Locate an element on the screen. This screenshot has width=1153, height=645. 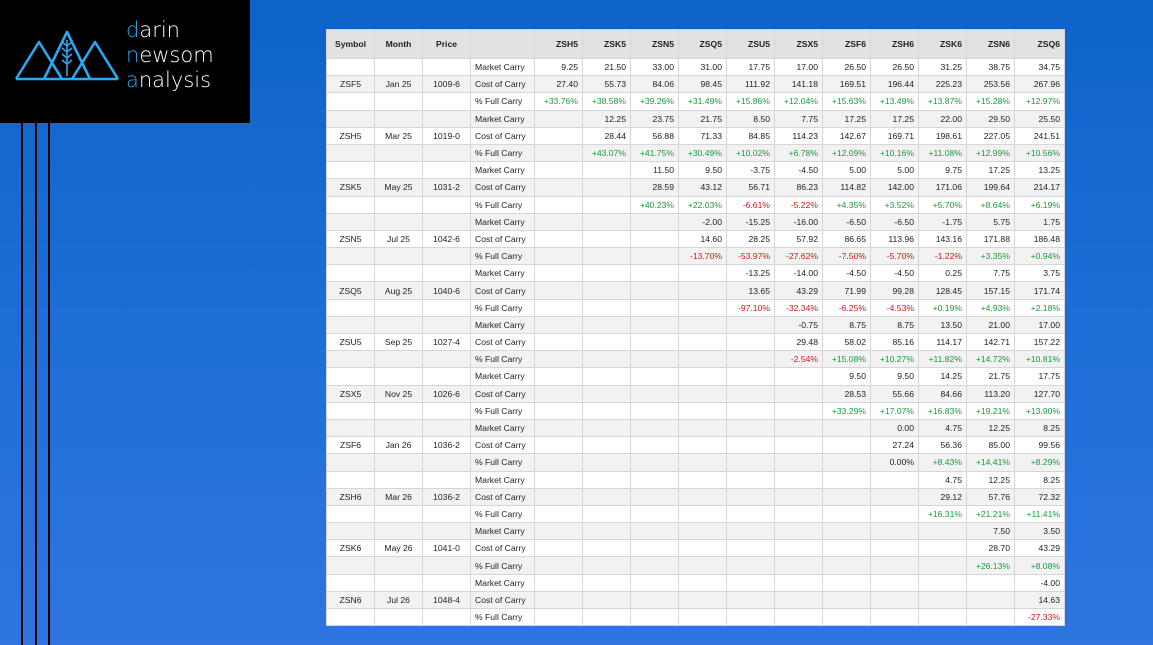
value-cell: +15.63% is located at coordinates (846, 101).